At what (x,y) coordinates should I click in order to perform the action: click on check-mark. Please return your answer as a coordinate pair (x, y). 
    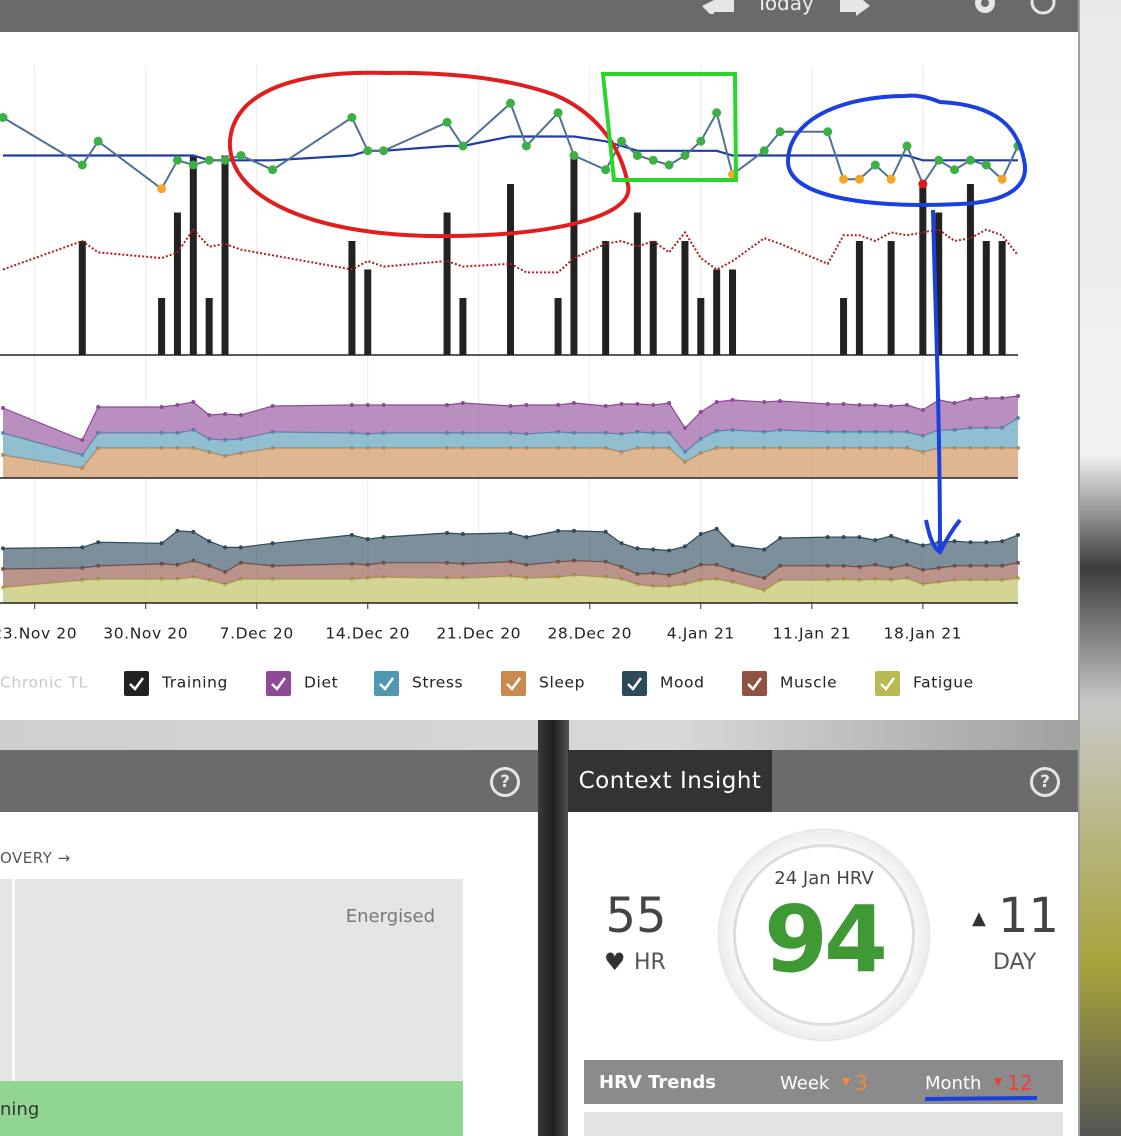
    Looking at the image, I should click on (635, 684).